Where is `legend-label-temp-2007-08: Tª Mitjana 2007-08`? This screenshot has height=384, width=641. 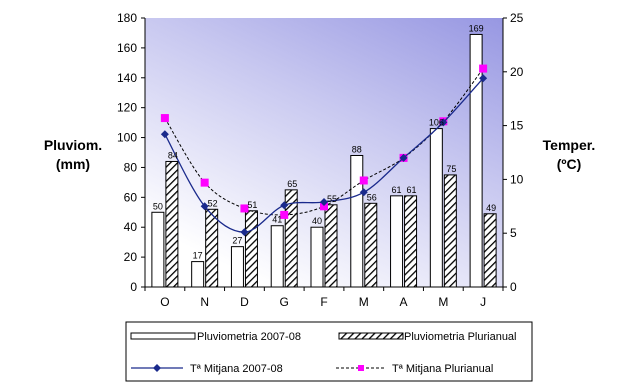
legend-label-temp-2007-08: Tª Mitjana 2007-08 is located at coordinates (236, 369).